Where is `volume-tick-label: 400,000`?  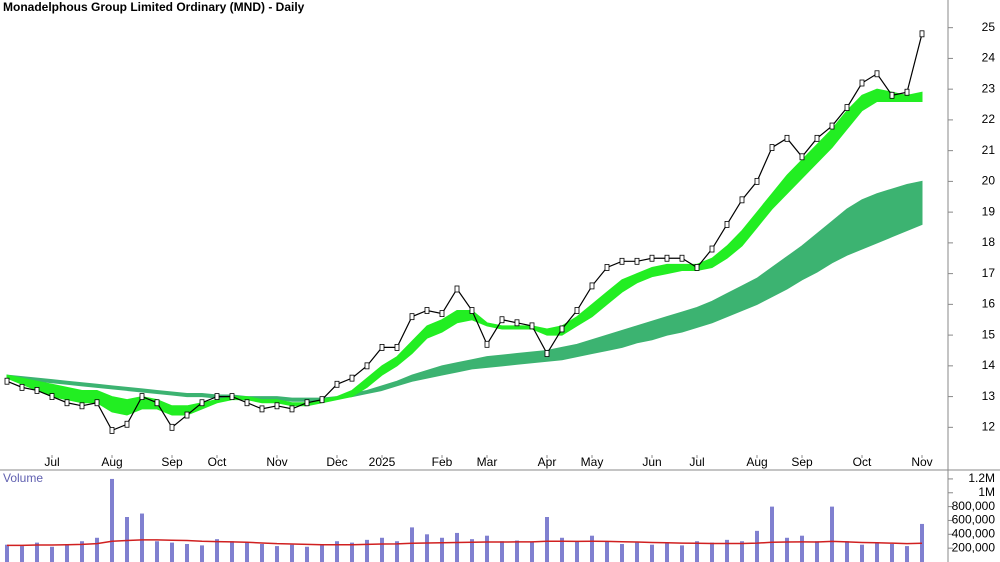 volume-tick-label: 400,000 is located at coordinates (974, 533).